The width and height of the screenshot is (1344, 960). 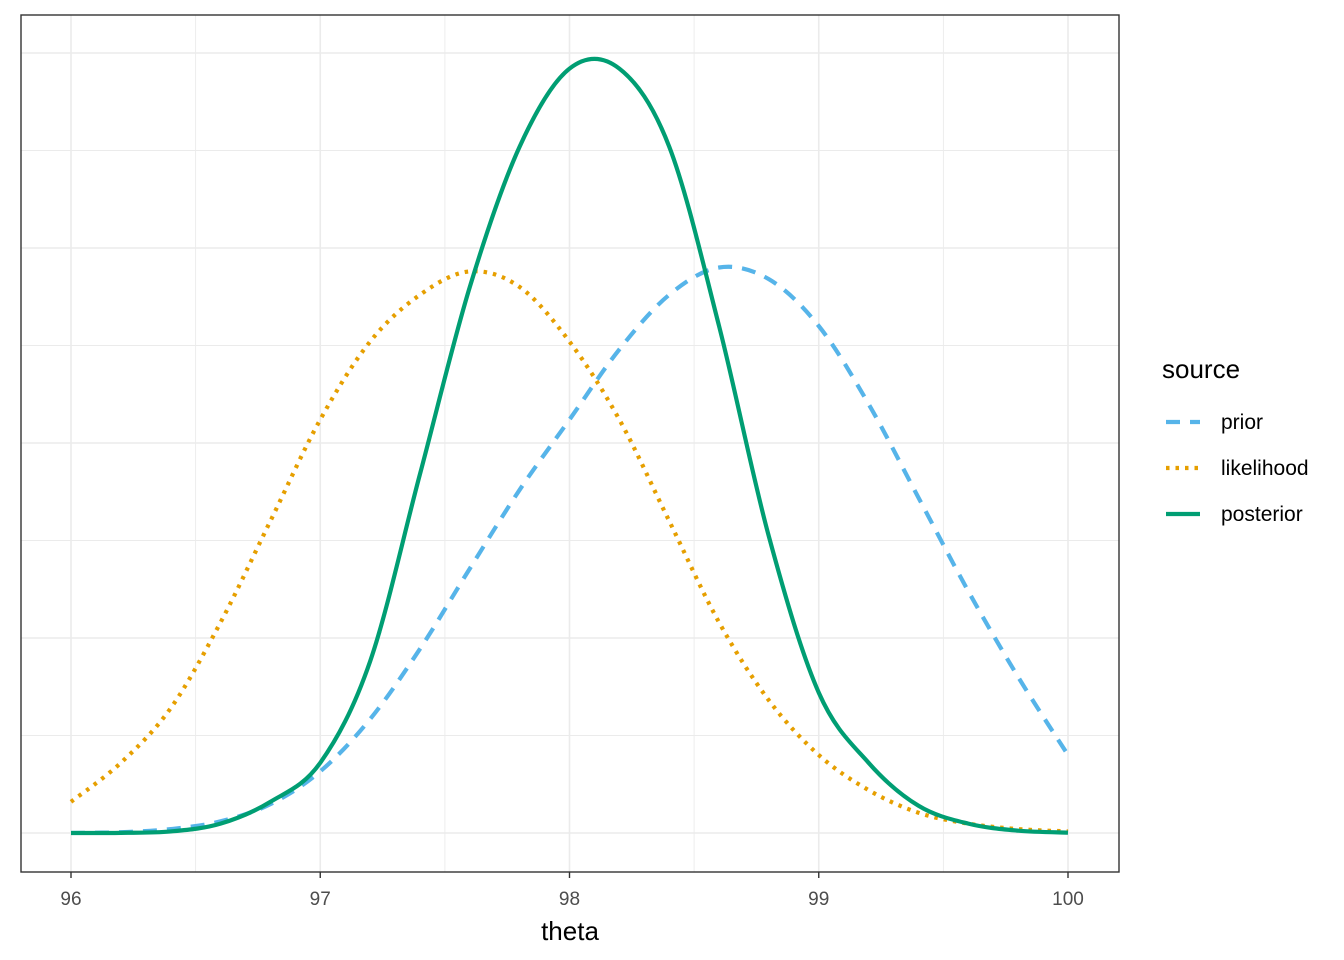 What do you see at coordinates (570, 931) in the screenshot?
I see `x-axis-title: theta` at bounding box center [570, 931].